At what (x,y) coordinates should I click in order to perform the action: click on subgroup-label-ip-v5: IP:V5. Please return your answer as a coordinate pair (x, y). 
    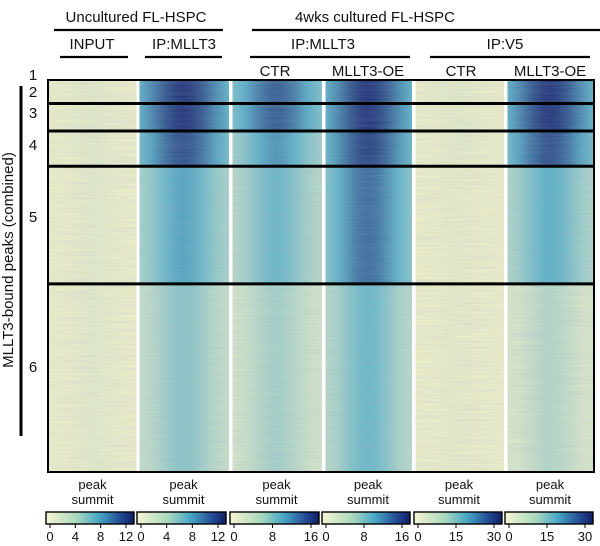
    Looking at the image, I should click on (505, 44).